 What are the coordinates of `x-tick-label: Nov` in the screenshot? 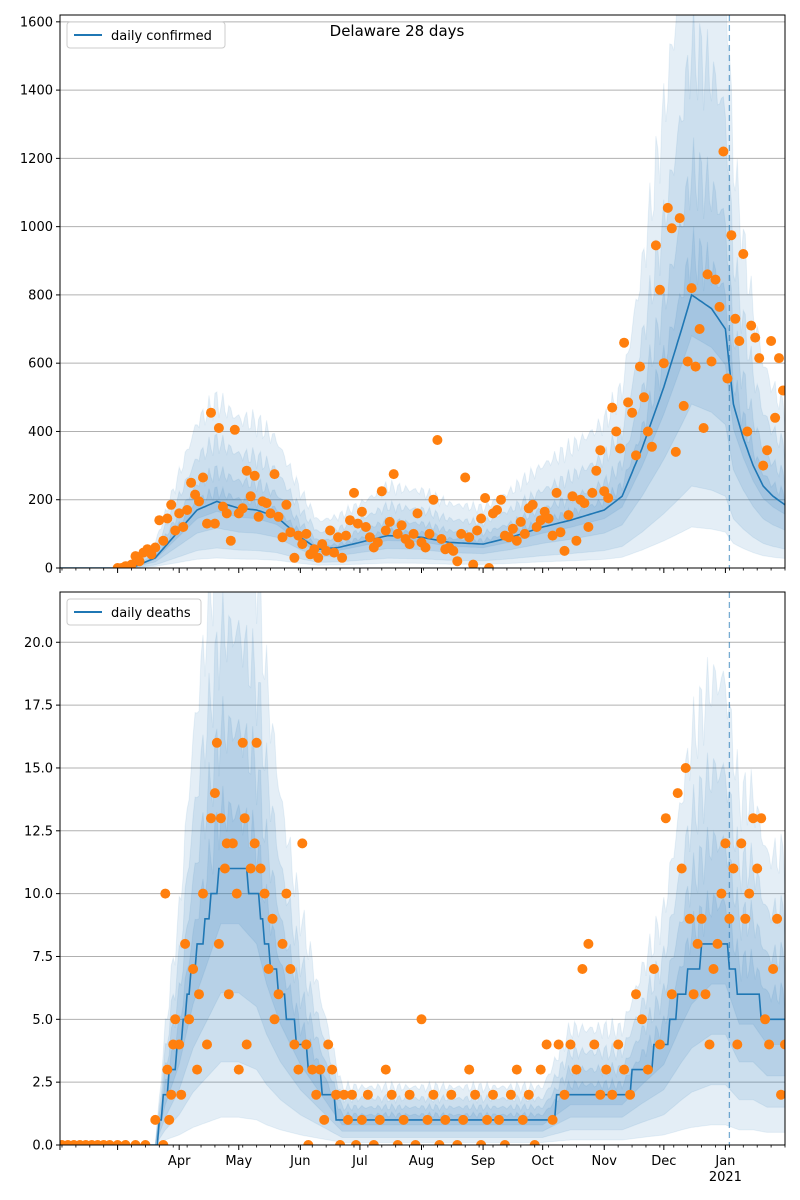 It's located at (605, 1161).